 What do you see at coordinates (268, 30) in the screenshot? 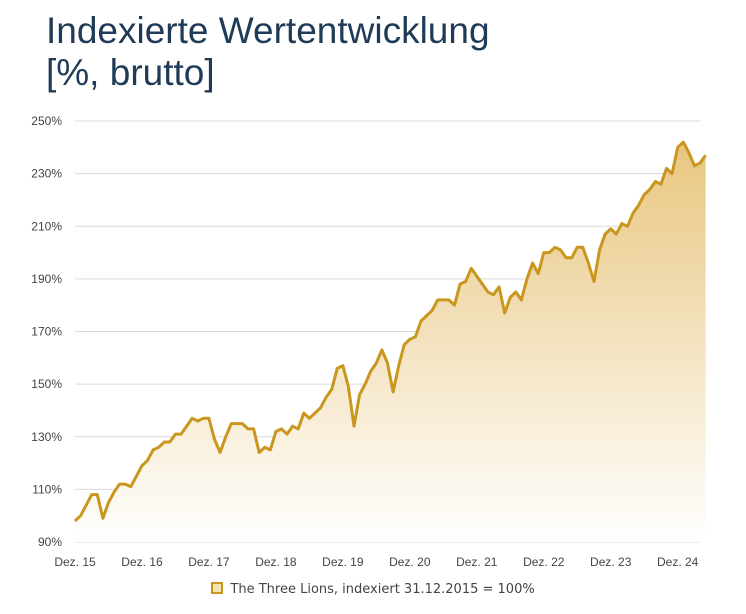
I see `chart-title-line1: Indexierte Wertentwicklung` at bounding box center [268, 30].